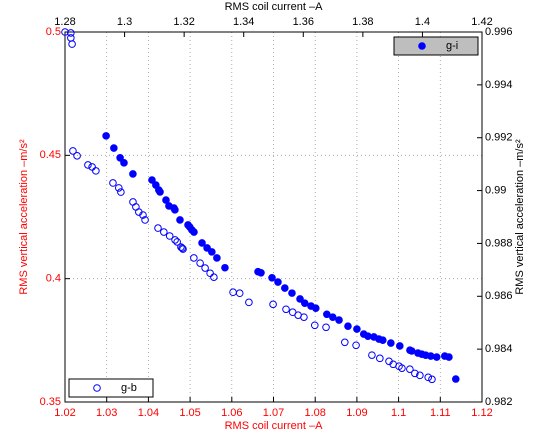 This screenshot has height=437, width=543. I want to click on legend-label: g-b, so click(129, 388).